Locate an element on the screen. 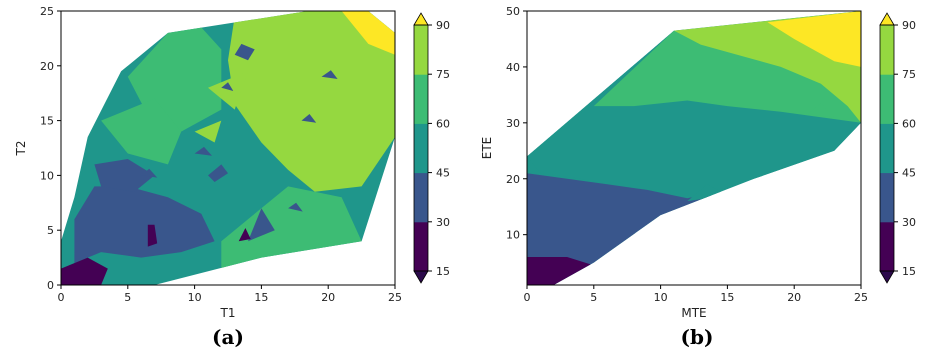 The height and width of the screenshot is (358, 935). x-axis-label: MTE is located at coordinates (693, 313).